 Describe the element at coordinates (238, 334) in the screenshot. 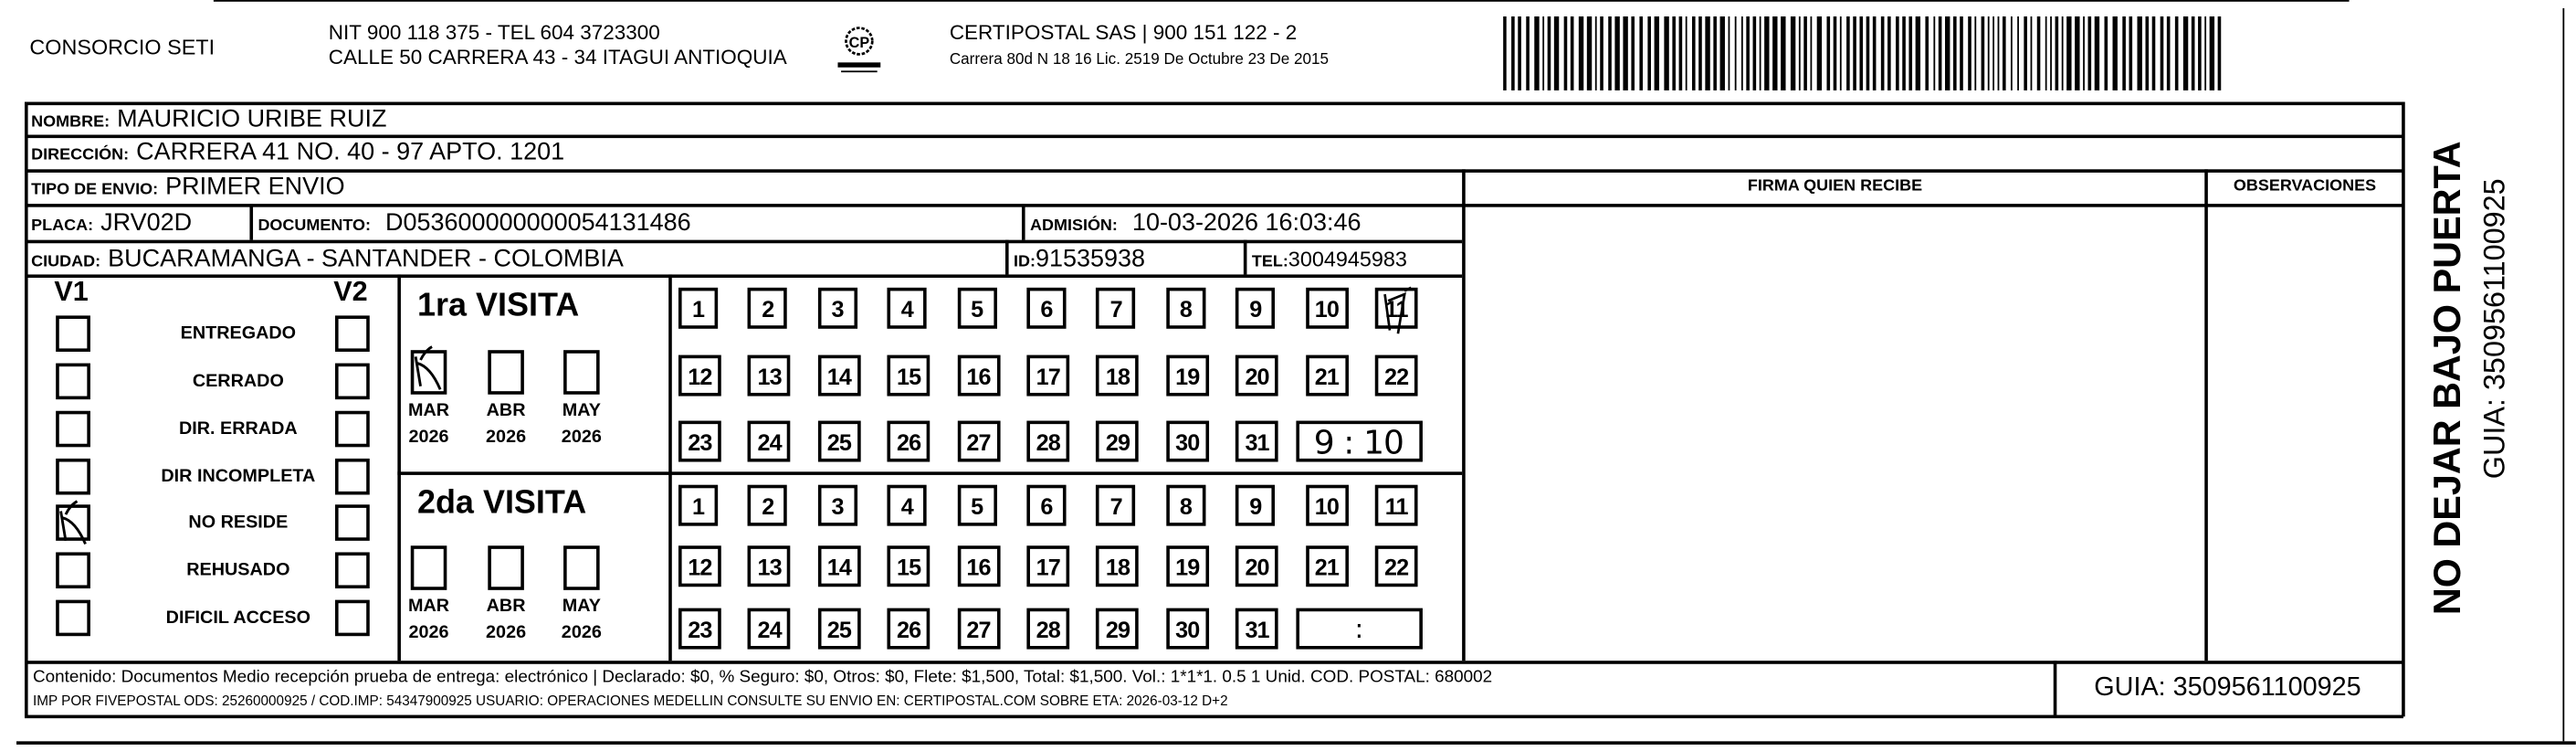

I see `status-label: ENTREGADO` at that location.